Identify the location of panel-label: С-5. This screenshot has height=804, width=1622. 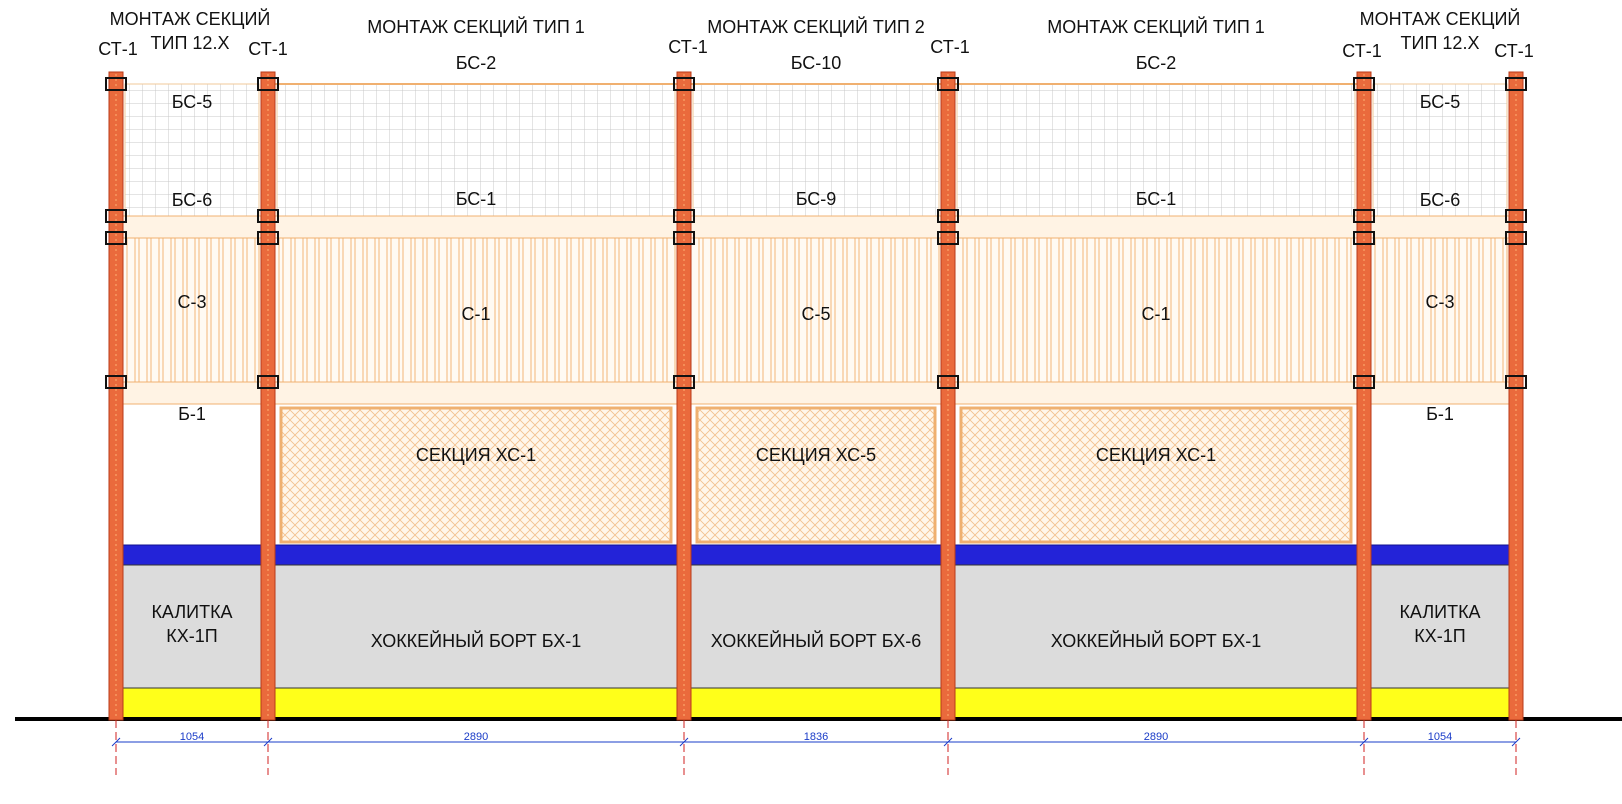
(815, 314).